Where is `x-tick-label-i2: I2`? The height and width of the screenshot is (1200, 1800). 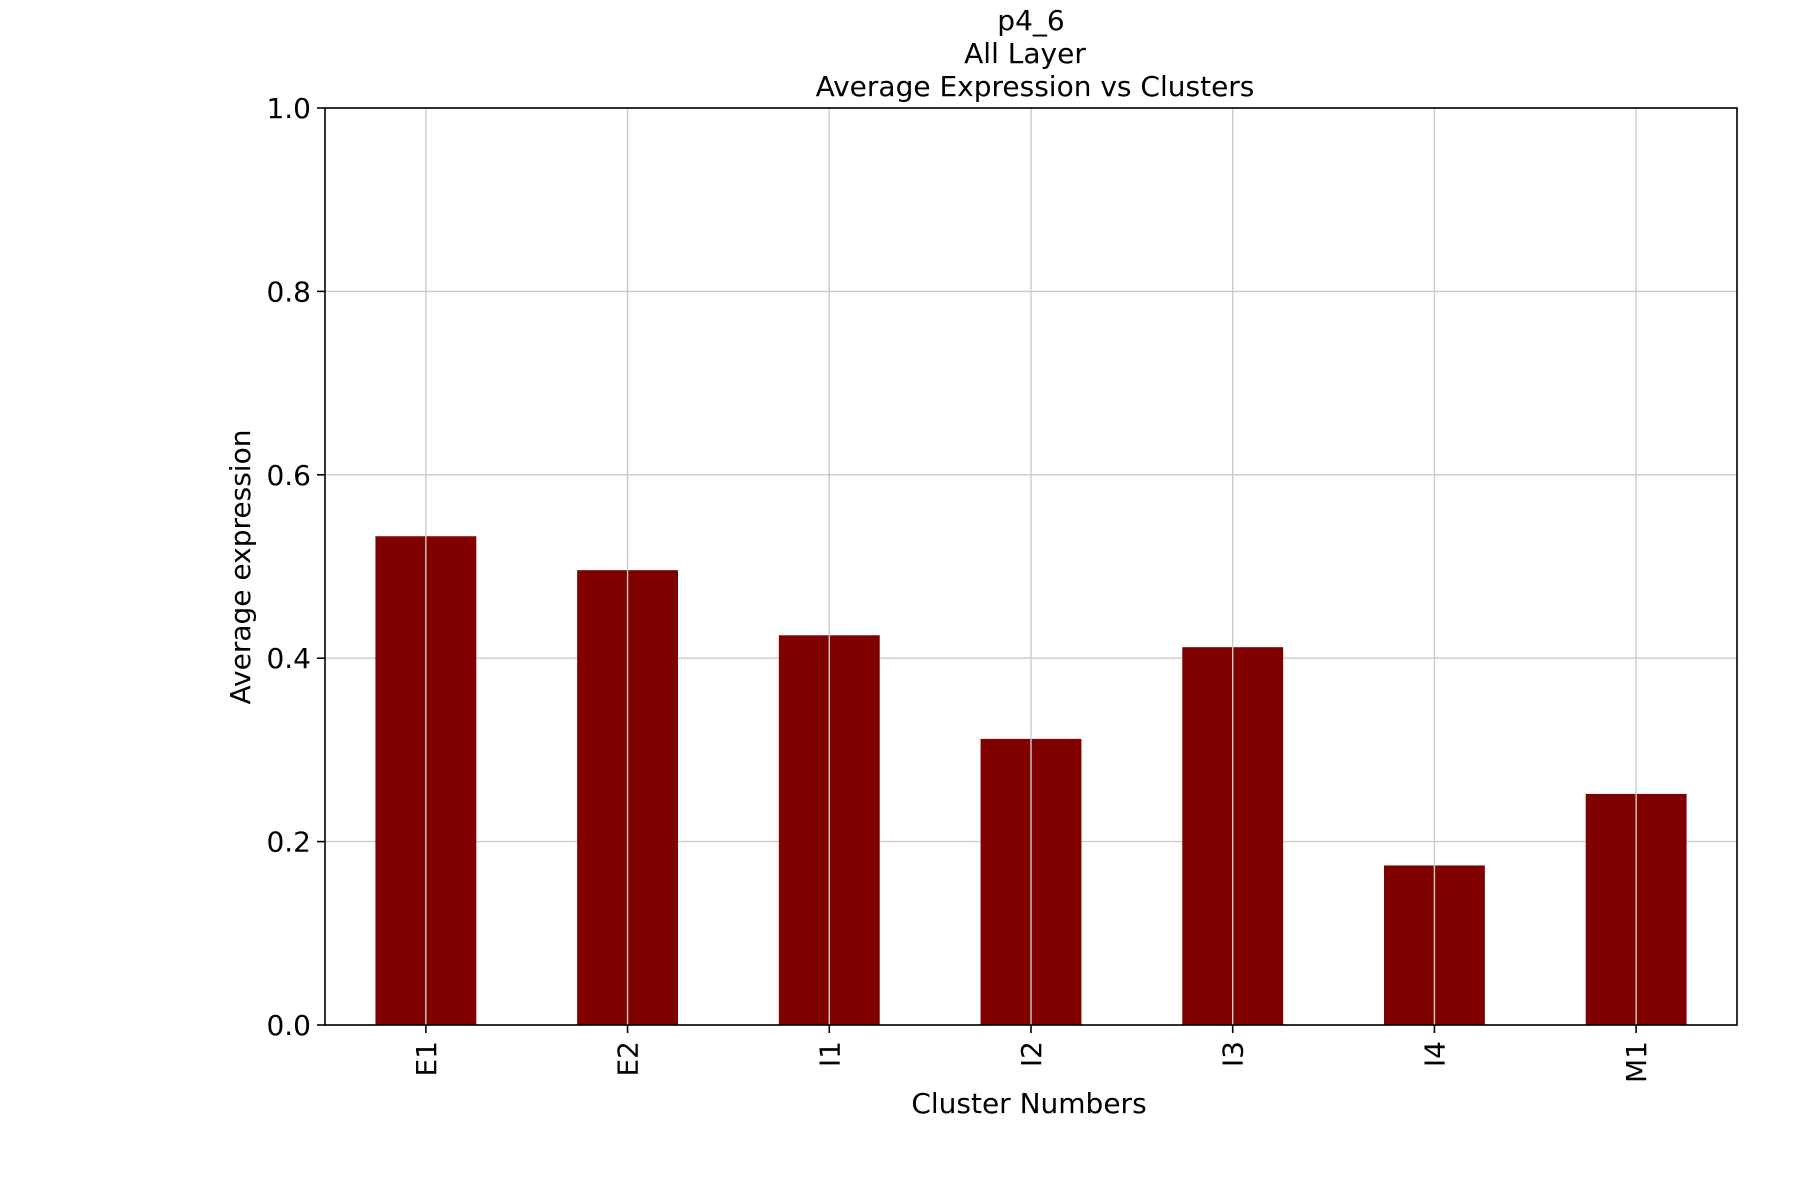 x-tick-label-i2: I2 is located at coordinates (1031, 1054).